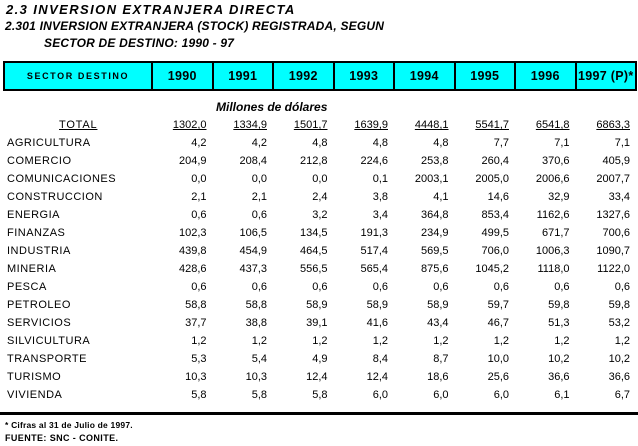 This screenshot has height=446, width=638. I want to click on cell-value: 38,8, so click(256, 323).